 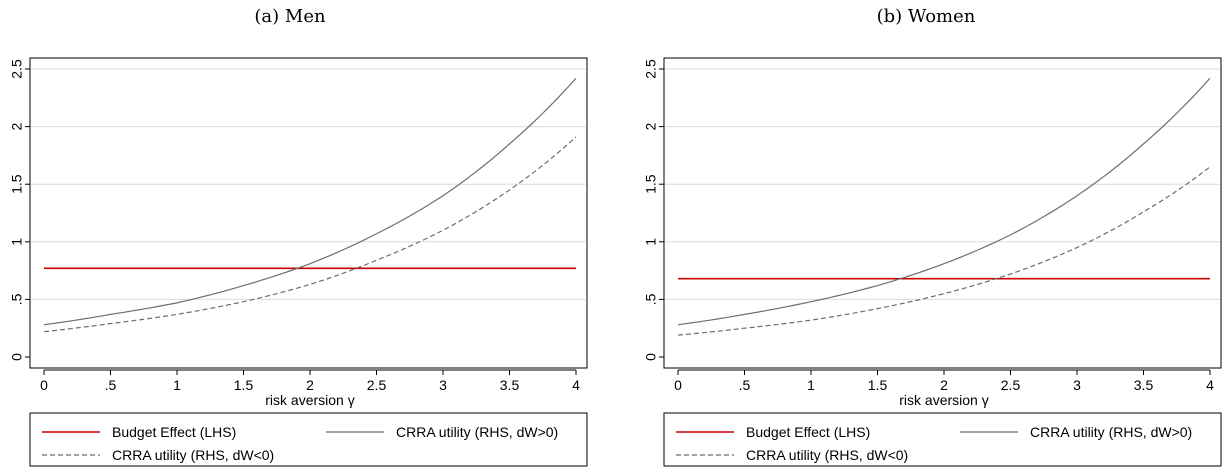 What do you see at coordinates (926, 16) in the screenshot?
I see `panel-title-women: (b) Women` at bounding box center [926, 16].